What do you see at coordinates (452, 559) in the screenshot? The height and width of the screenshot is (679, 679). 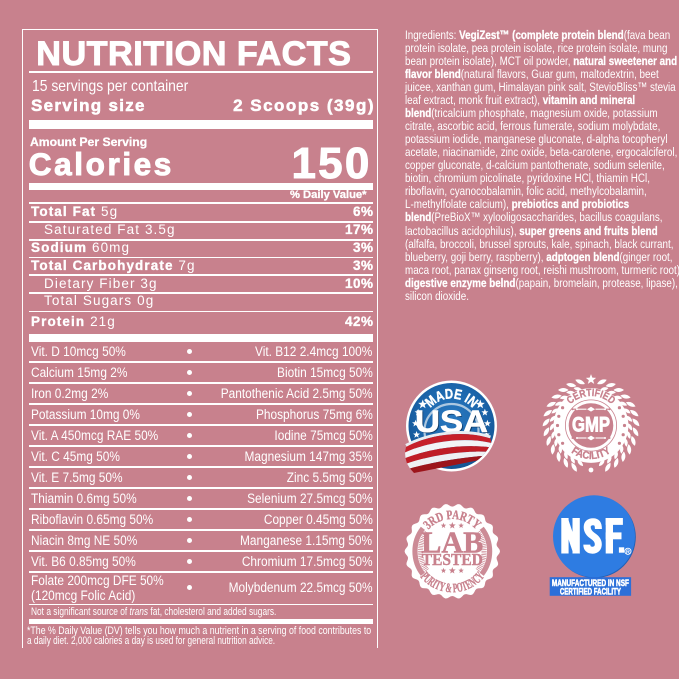 I see `svg-text: TESTED` at bounding box center [452, 559].